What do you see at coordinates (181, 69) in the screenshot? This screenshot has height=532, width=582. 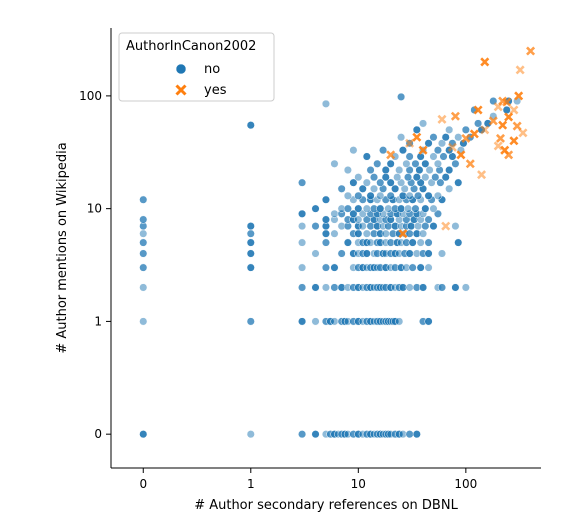 I see `legend-marker-no` at bounding box center [181, 69].